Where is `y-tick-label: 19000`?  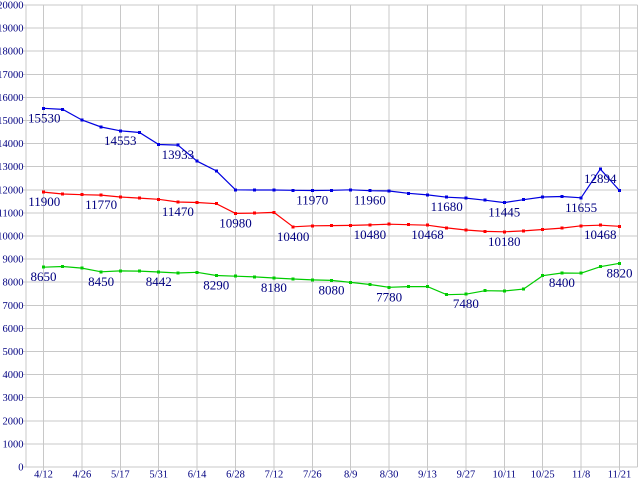 y-tick-label: 19000 is located at coordinates (12, 29).